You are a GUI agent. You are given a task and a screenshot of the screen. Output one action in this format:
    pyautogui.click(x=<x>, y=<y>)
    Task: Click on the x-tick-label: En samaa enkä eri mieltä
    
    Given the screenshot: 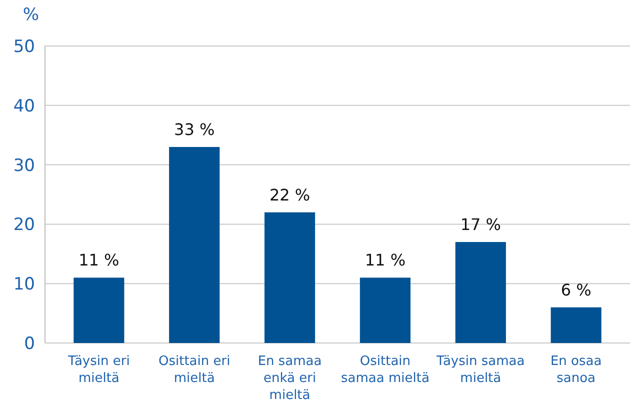 What is the action you would take?
    pyautogui.click(x=290, y=378)
    